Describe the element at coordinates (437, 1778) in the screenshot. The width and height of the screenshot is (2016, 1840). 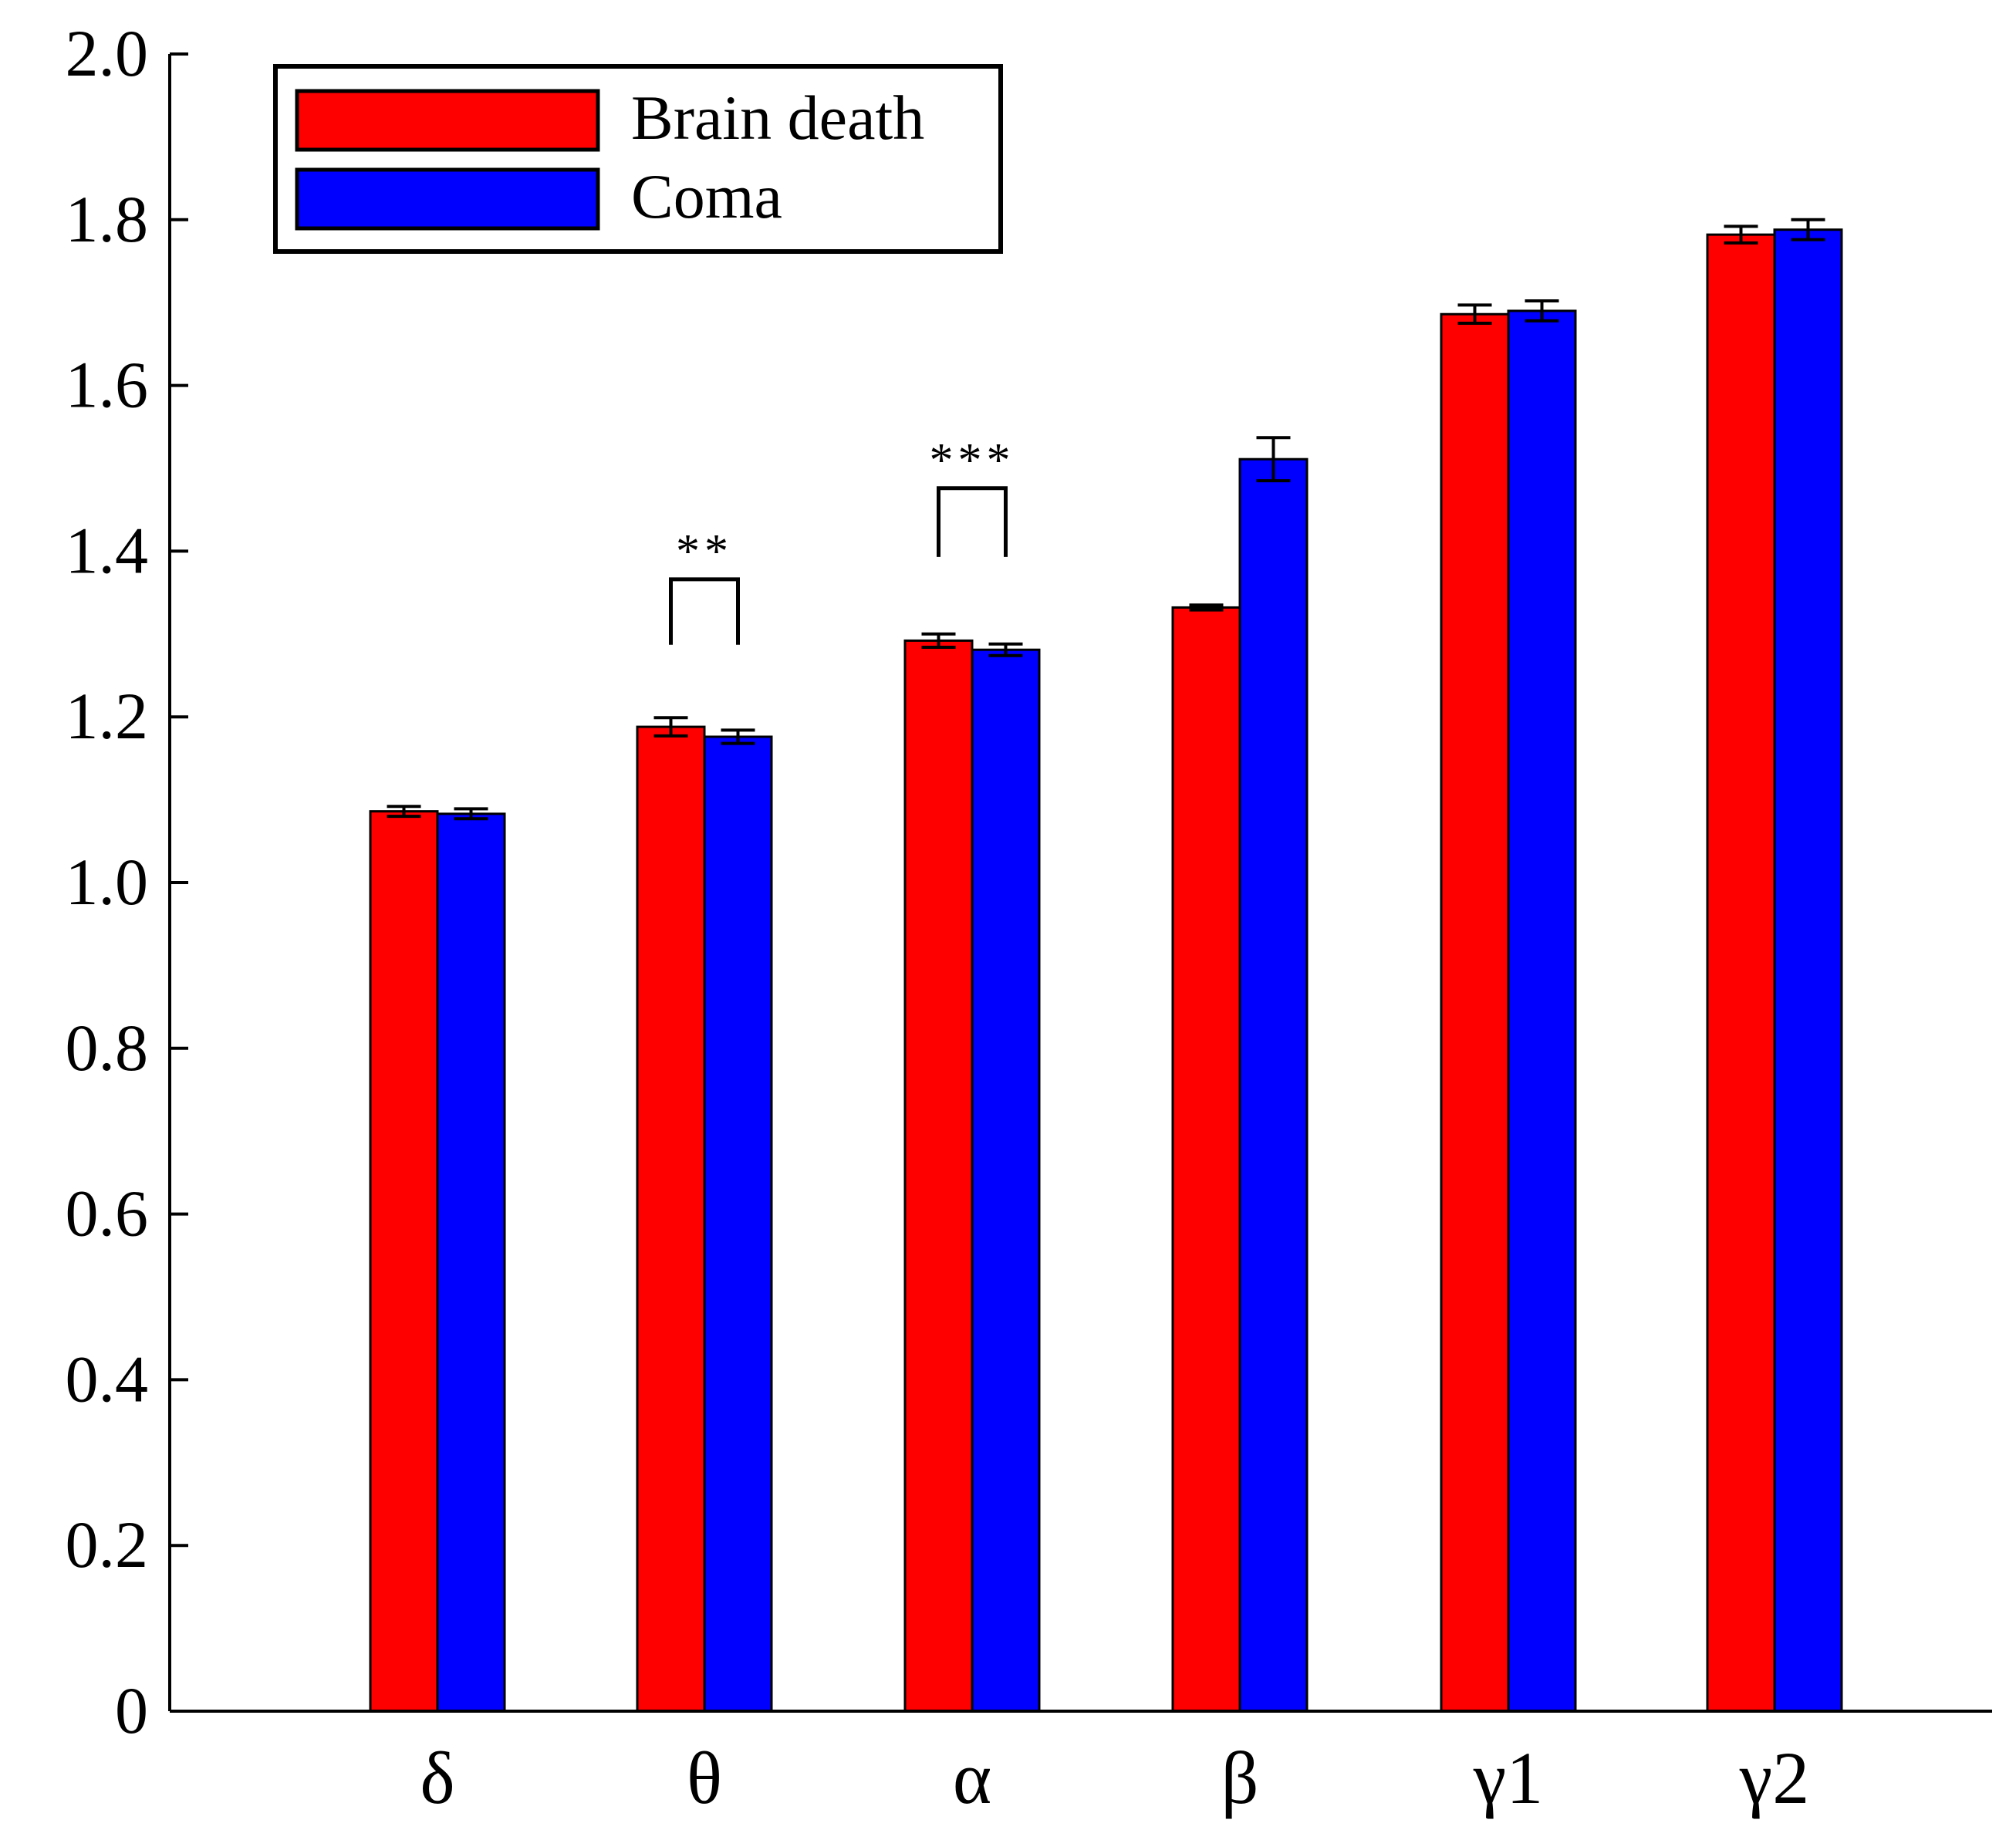
I see `x-tick-label-0: δ` at that location.